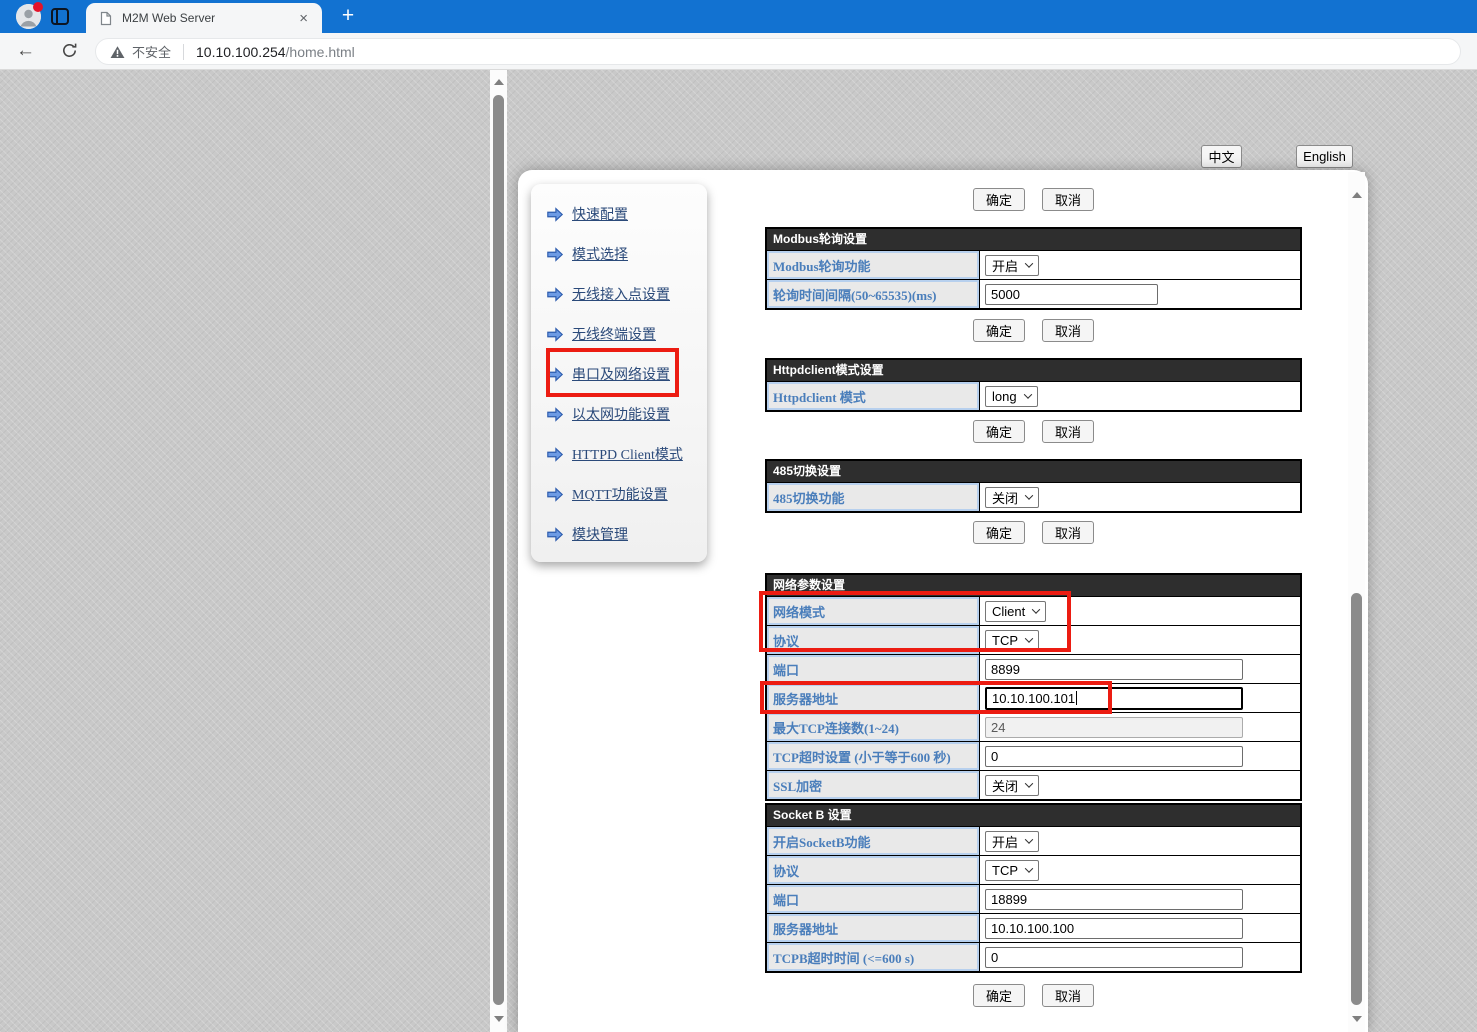  Describe the element at coordinates (69, 50) in the screenshot. I see `refresh-icon` at that location.